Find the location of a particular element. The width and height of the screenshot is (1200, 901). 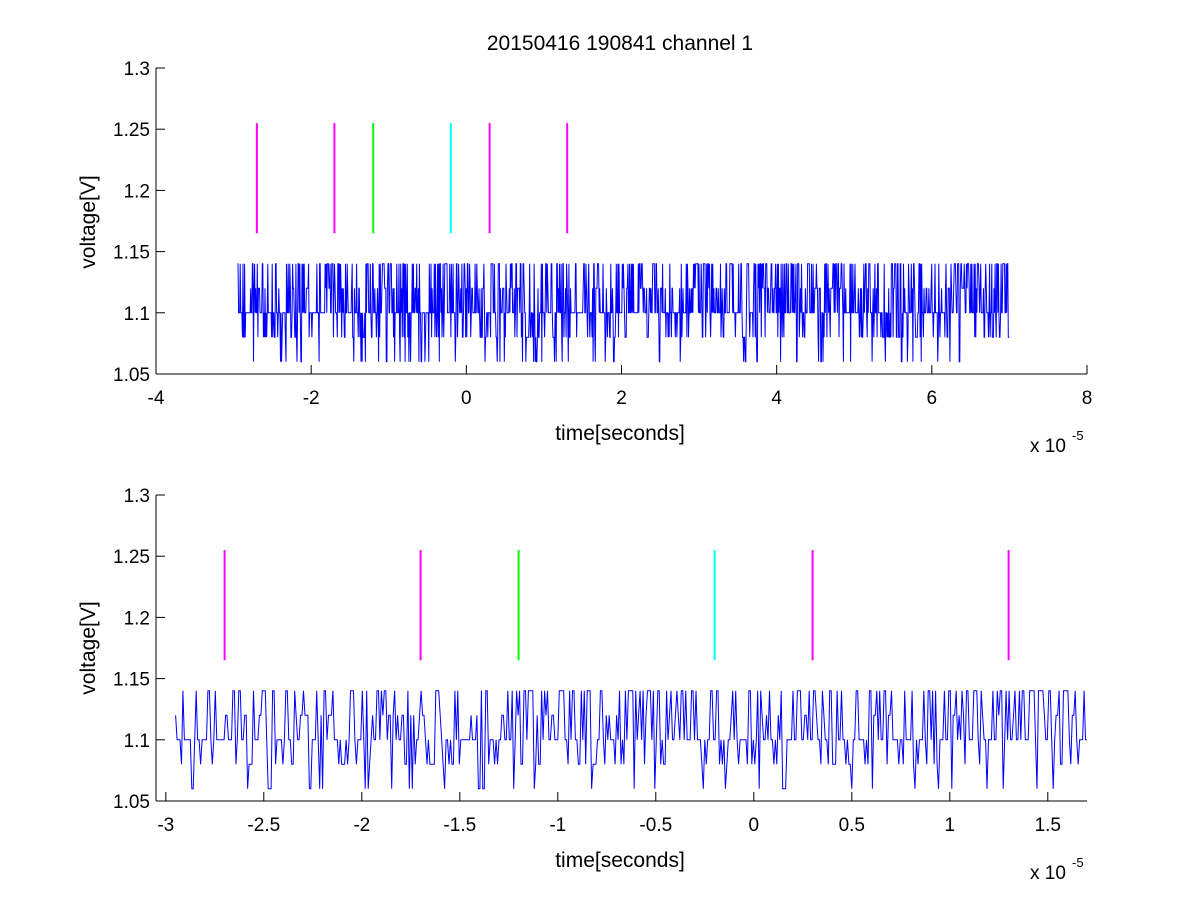

figure-title: 20150416 190841 channel 1 is located at coordinates (620, 43).